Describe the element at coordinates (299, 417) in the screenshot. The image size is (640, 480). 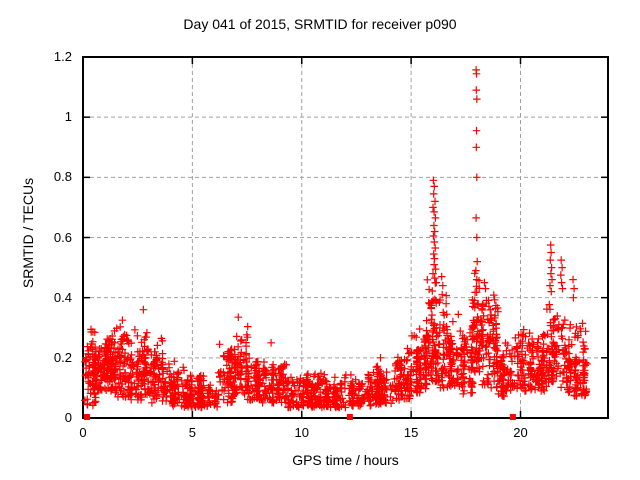
I see `zero-point-markers` at that location.